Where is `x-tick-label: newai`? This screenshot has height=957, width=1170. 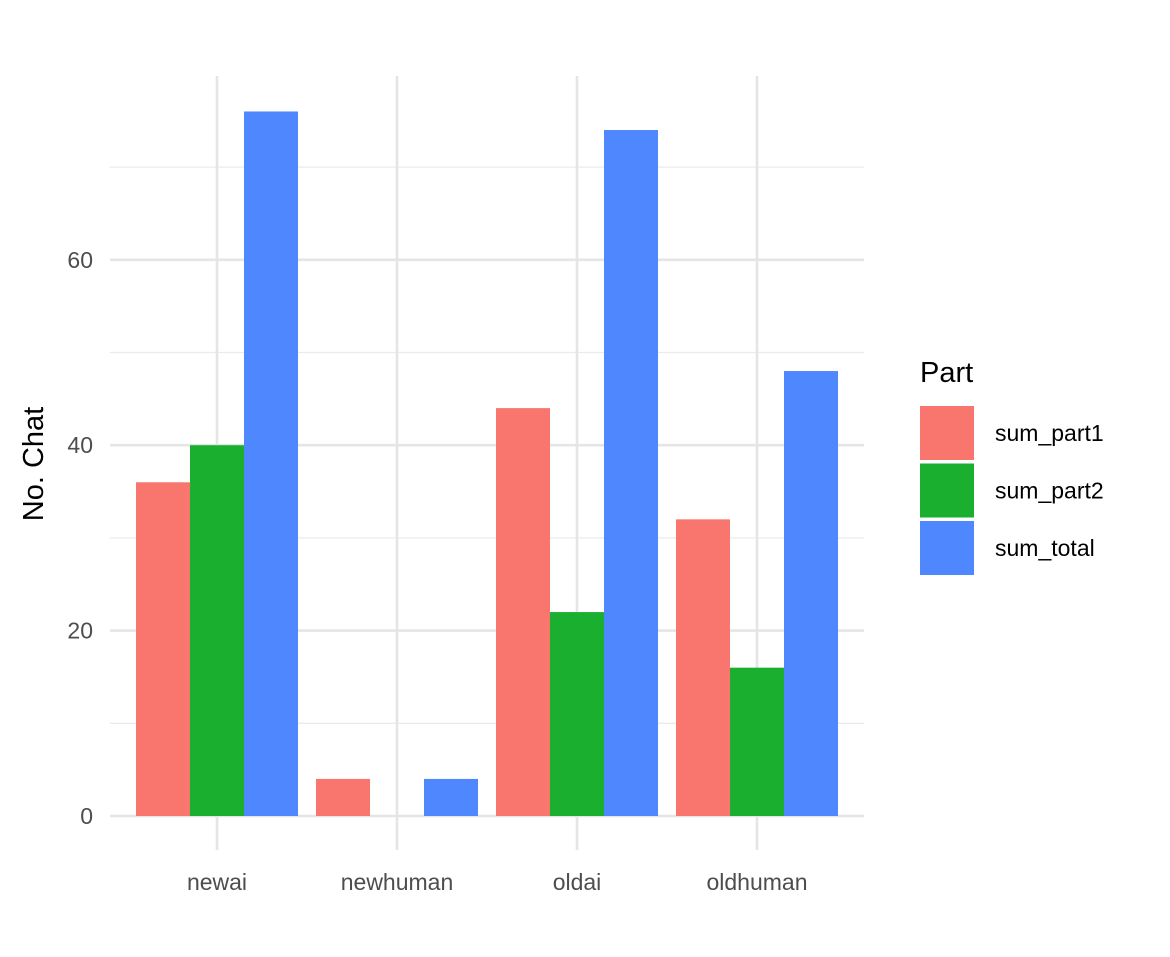 x-tick-label: newai is located at coordinates (217, 882).